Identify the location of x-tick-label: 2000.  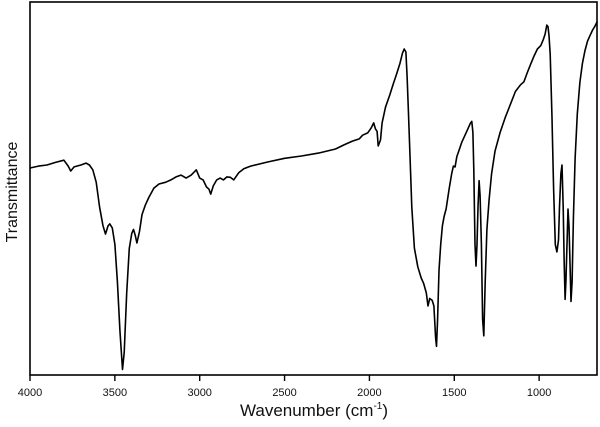
(369, 393).